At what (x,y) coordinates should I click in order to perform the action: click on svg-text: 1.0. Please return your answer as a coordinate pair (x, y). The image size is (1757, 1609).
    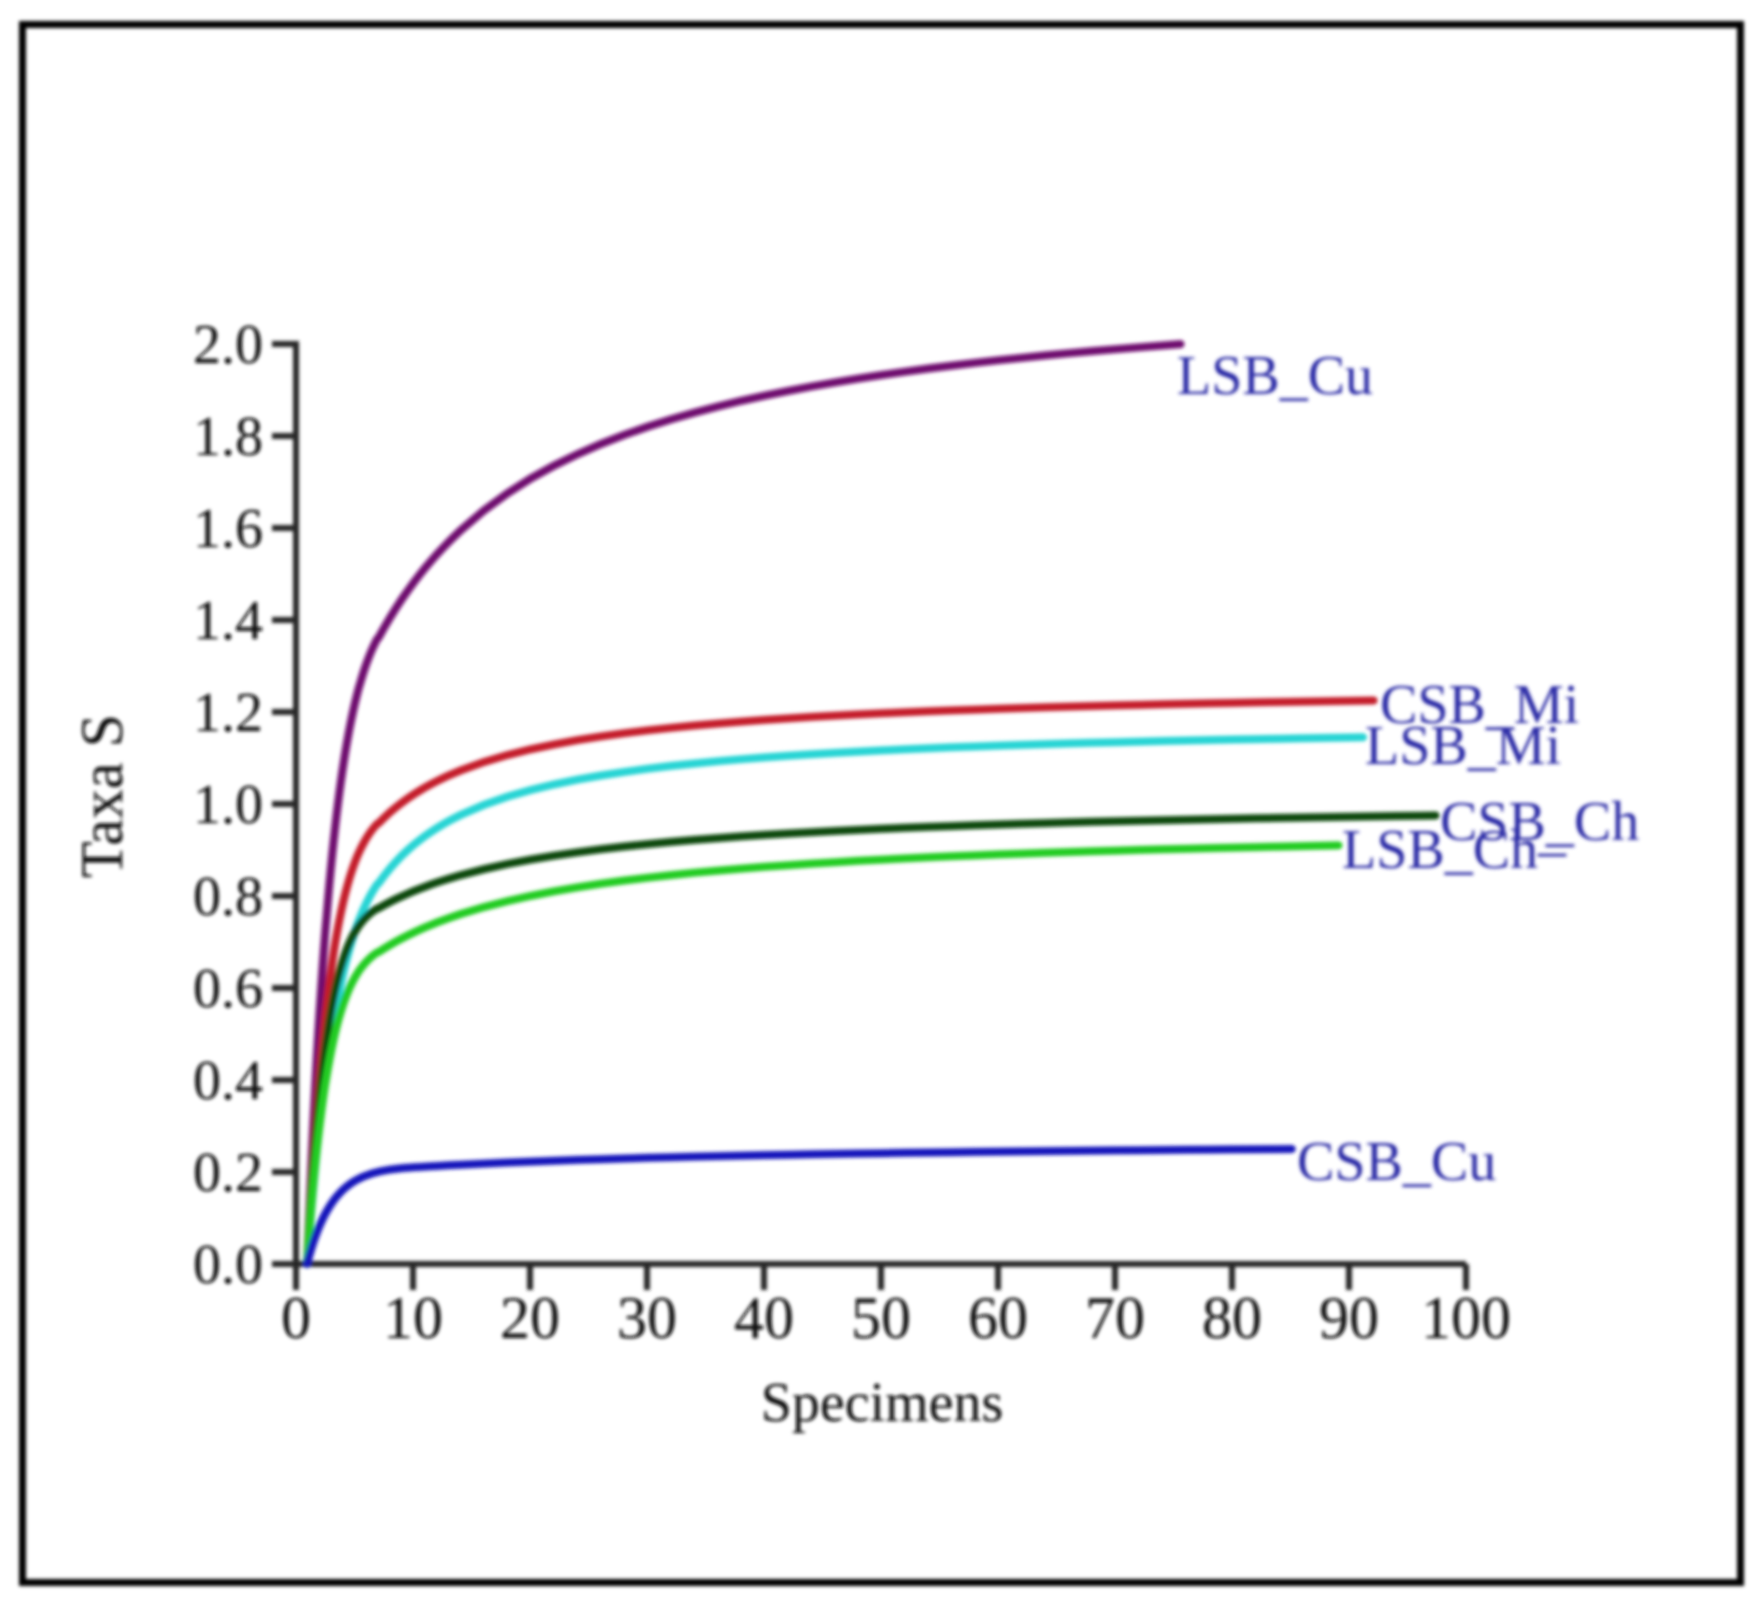
    Looking at the image, I should click on (228, 805).